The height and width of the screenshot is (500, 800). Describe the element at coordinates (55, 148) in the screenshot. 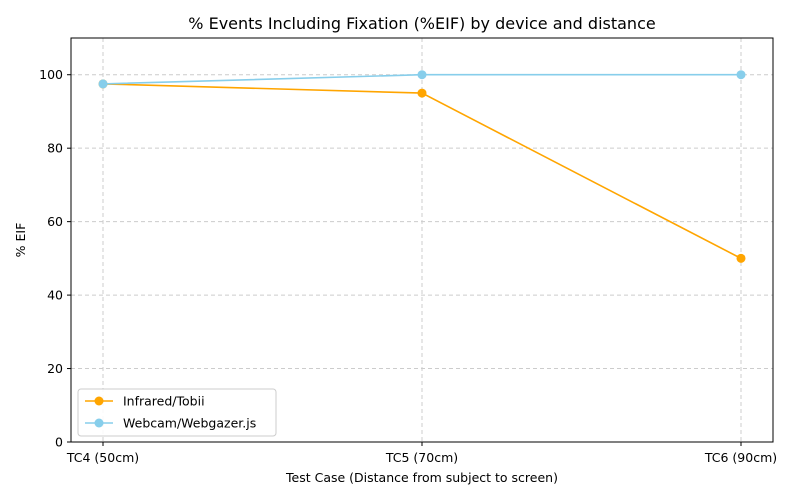

I see `y-tick-label: 80` at that location.